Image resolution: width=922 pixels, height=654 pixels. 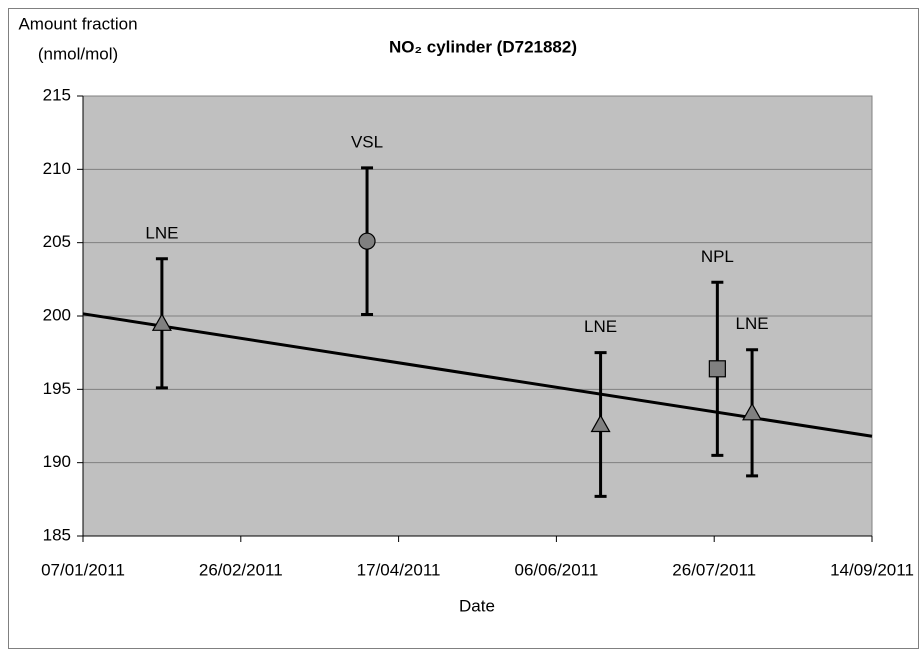 What do you see at coordinates (477, 605) in the screenshot?
I see `x-axis-label: Date` at bounding box center [477, 605].